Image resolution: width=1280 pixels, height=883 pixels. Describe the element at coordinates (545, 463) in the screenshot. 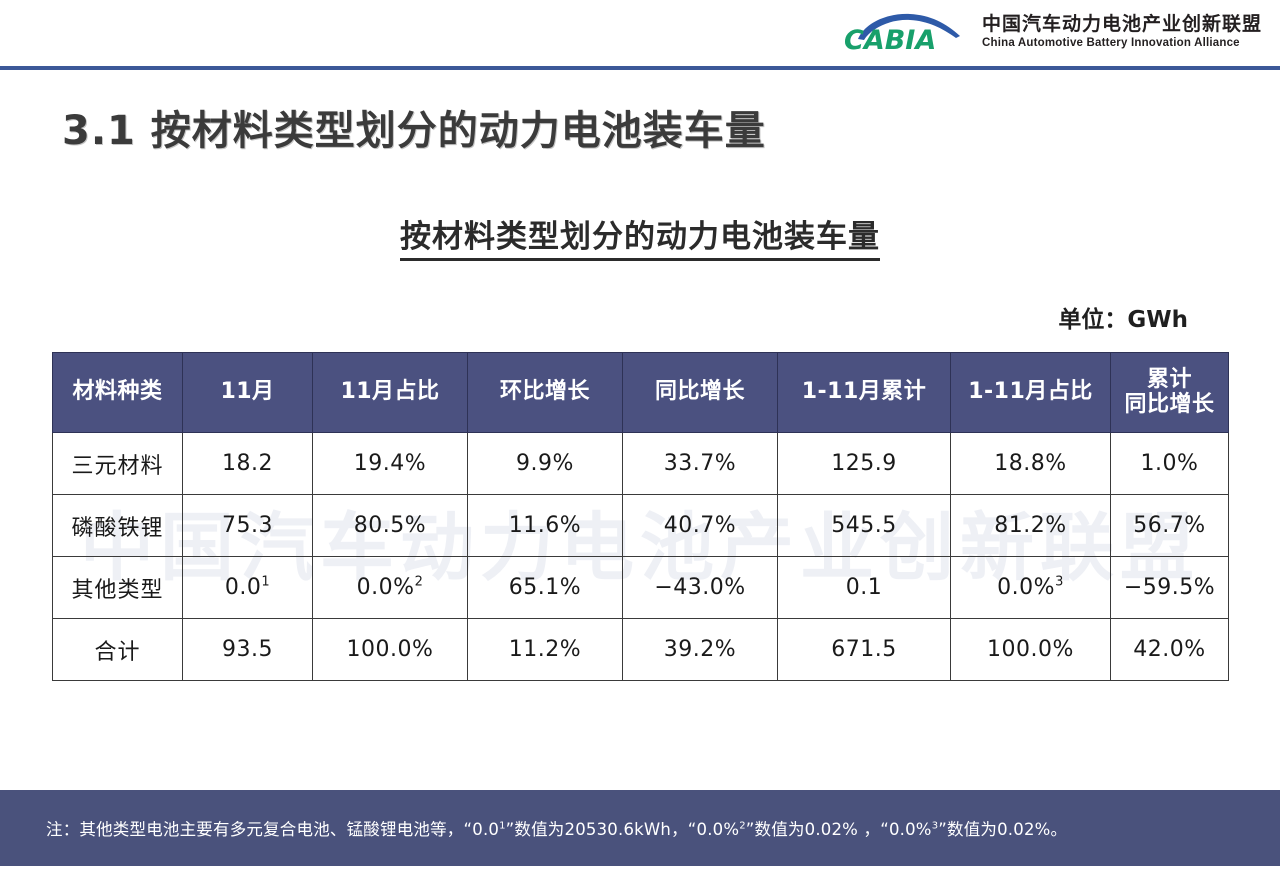

I see `cell-ternary-mom-growth: 9.9%` at that location.